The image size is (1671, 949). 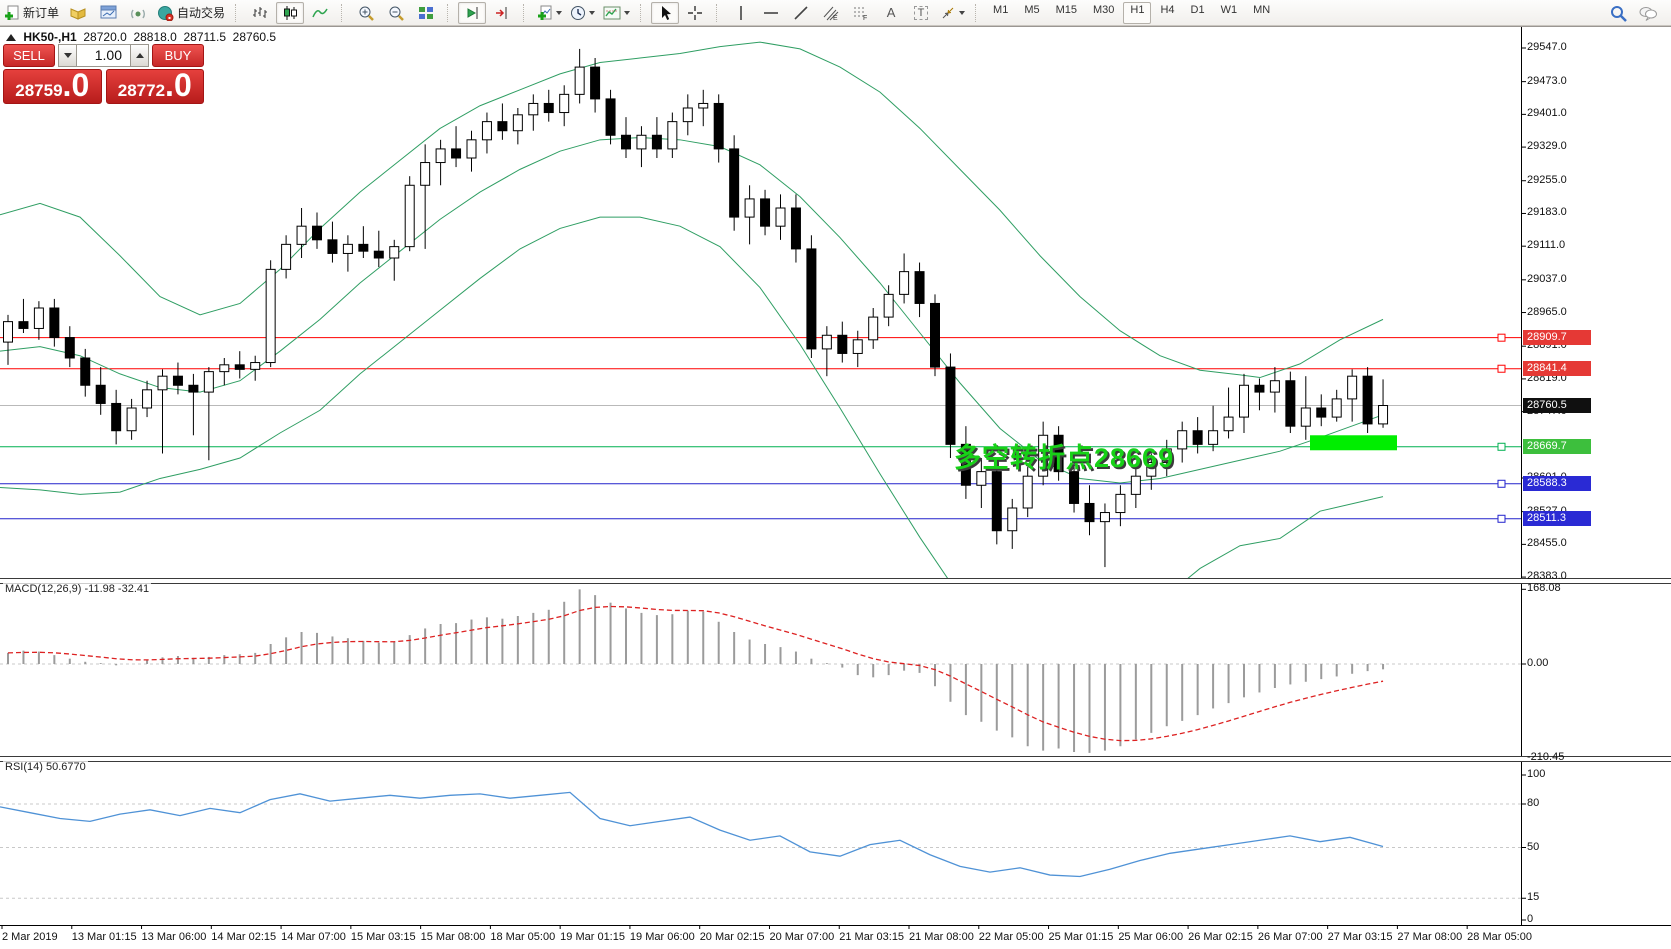 What do you see at coordinates (1104, 9) in the screenshot?
I see `timeframe-button-m30: M30` at bounding box center [1104, 9].